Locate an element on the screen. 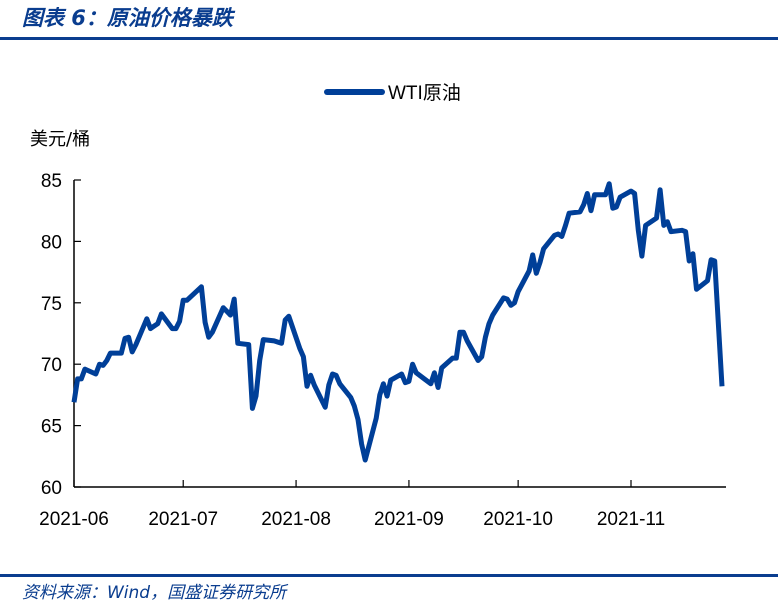 The image size is (784, 605). x-tick-label: 2021-10 is located at coordinates (518, 519).